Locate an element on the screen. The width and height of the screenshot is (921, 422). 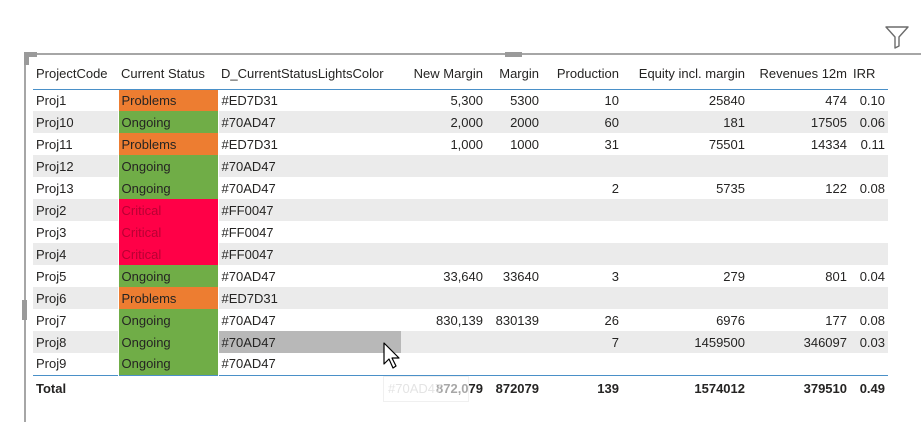
cell-new-margin: 33,640 is located at coordinates (463, 276).